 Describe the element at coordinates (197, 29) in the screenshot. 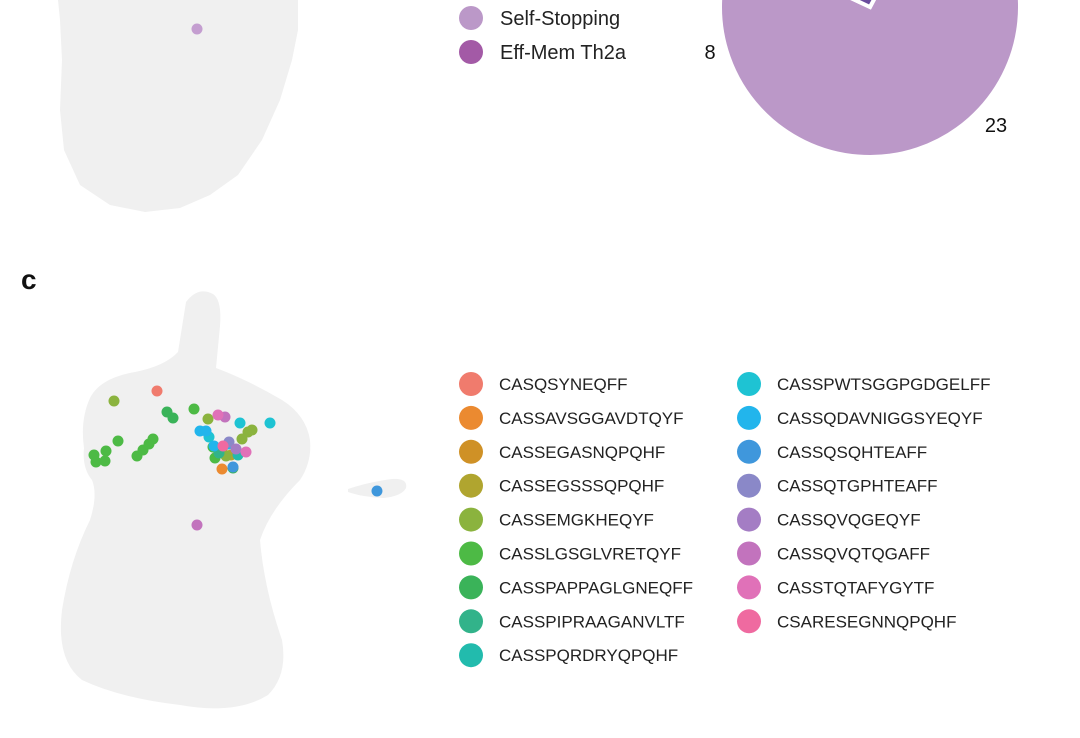

I see `top-umap-point` at that location.